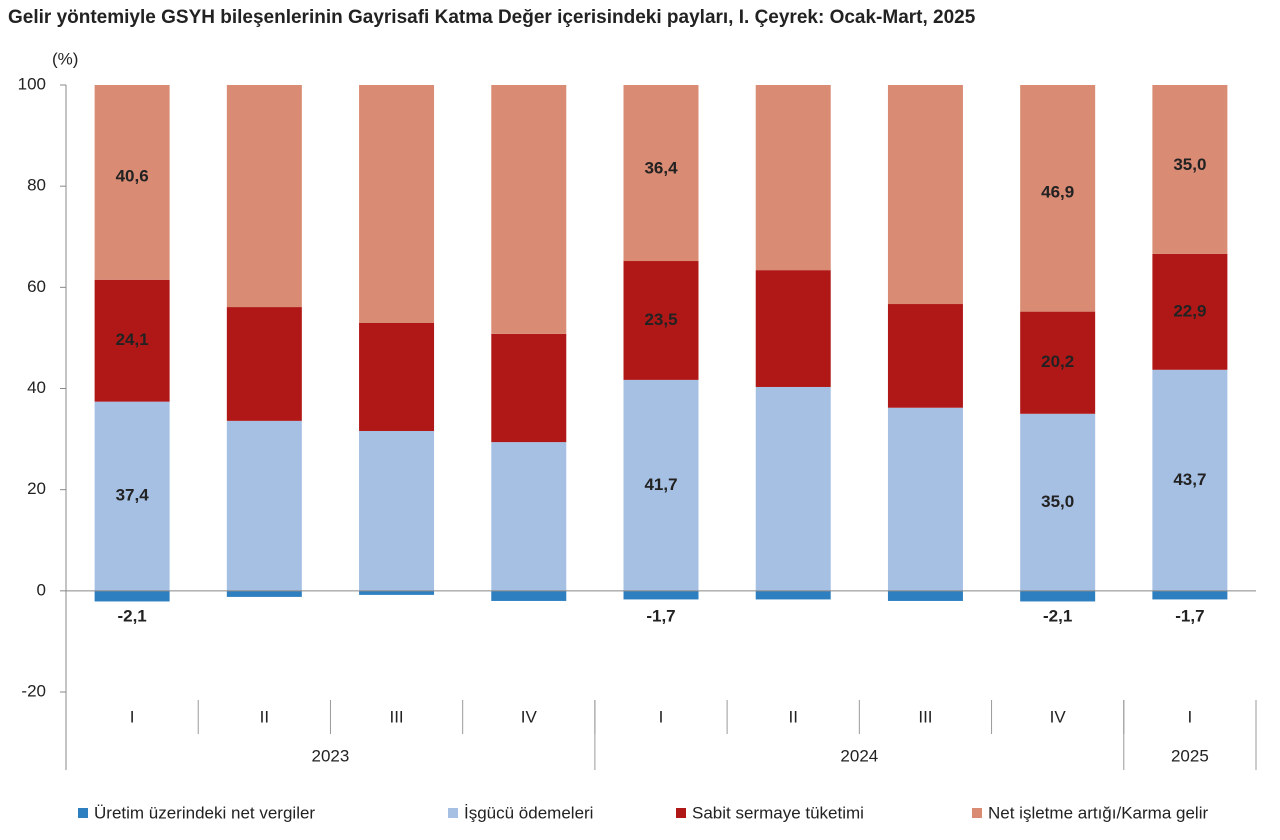  Describe the element at coordinates (33, 690) in the screenshot. I see `y-tick-label: -20` at that location.